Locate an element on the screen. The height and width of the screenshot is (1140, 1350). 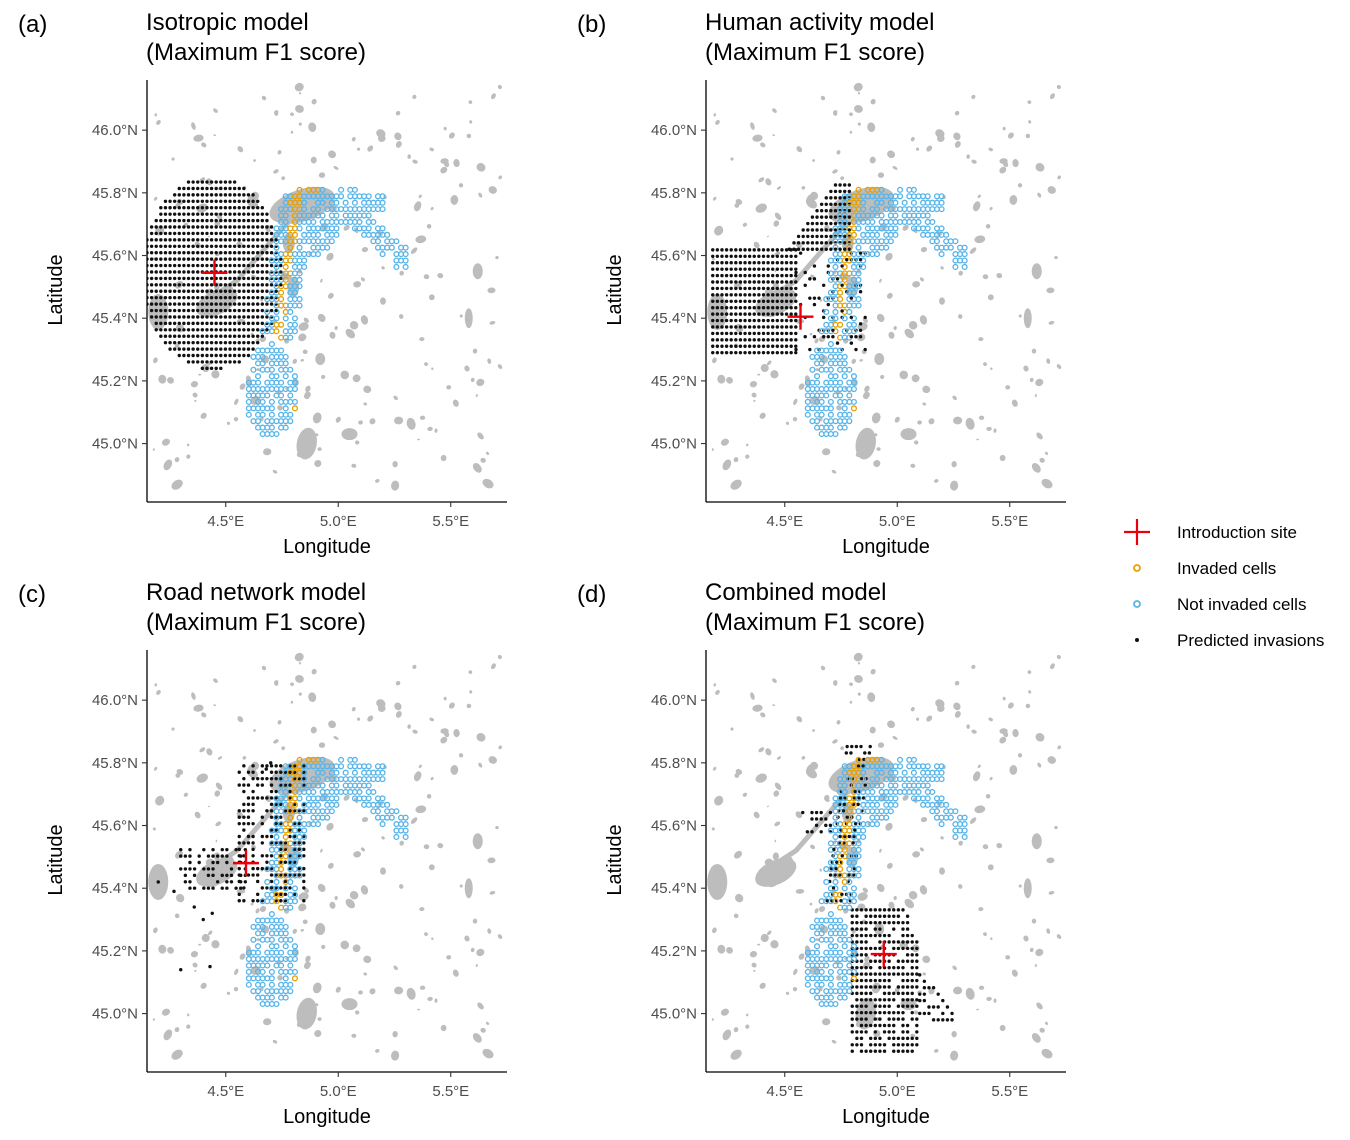
legend-label: Predicted invasions is located at coordinates (1250, 640).